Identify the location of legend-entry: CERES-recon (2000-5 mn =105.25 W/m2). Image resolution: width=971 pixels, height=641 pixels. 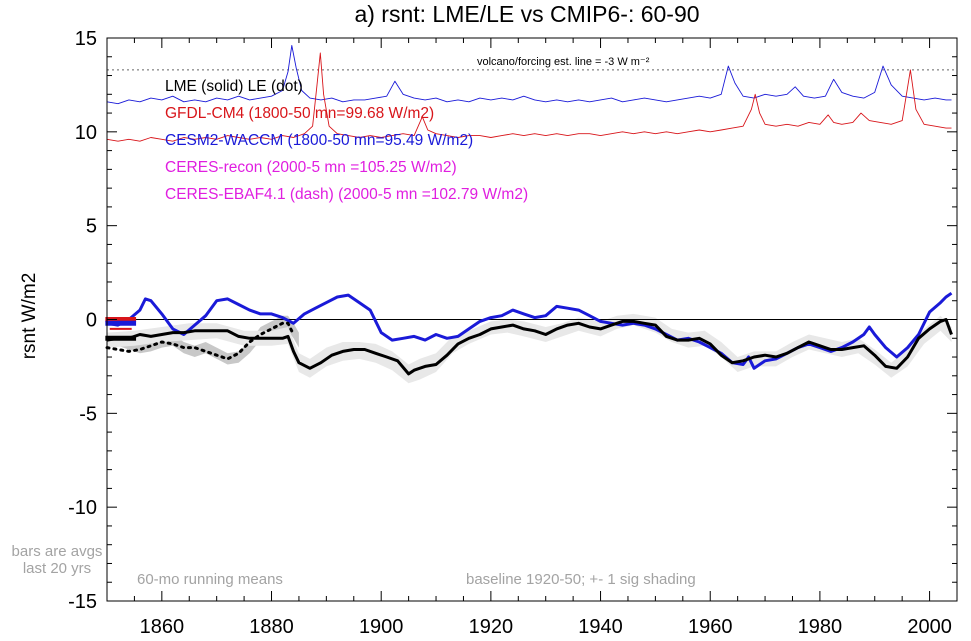
(311, 167).